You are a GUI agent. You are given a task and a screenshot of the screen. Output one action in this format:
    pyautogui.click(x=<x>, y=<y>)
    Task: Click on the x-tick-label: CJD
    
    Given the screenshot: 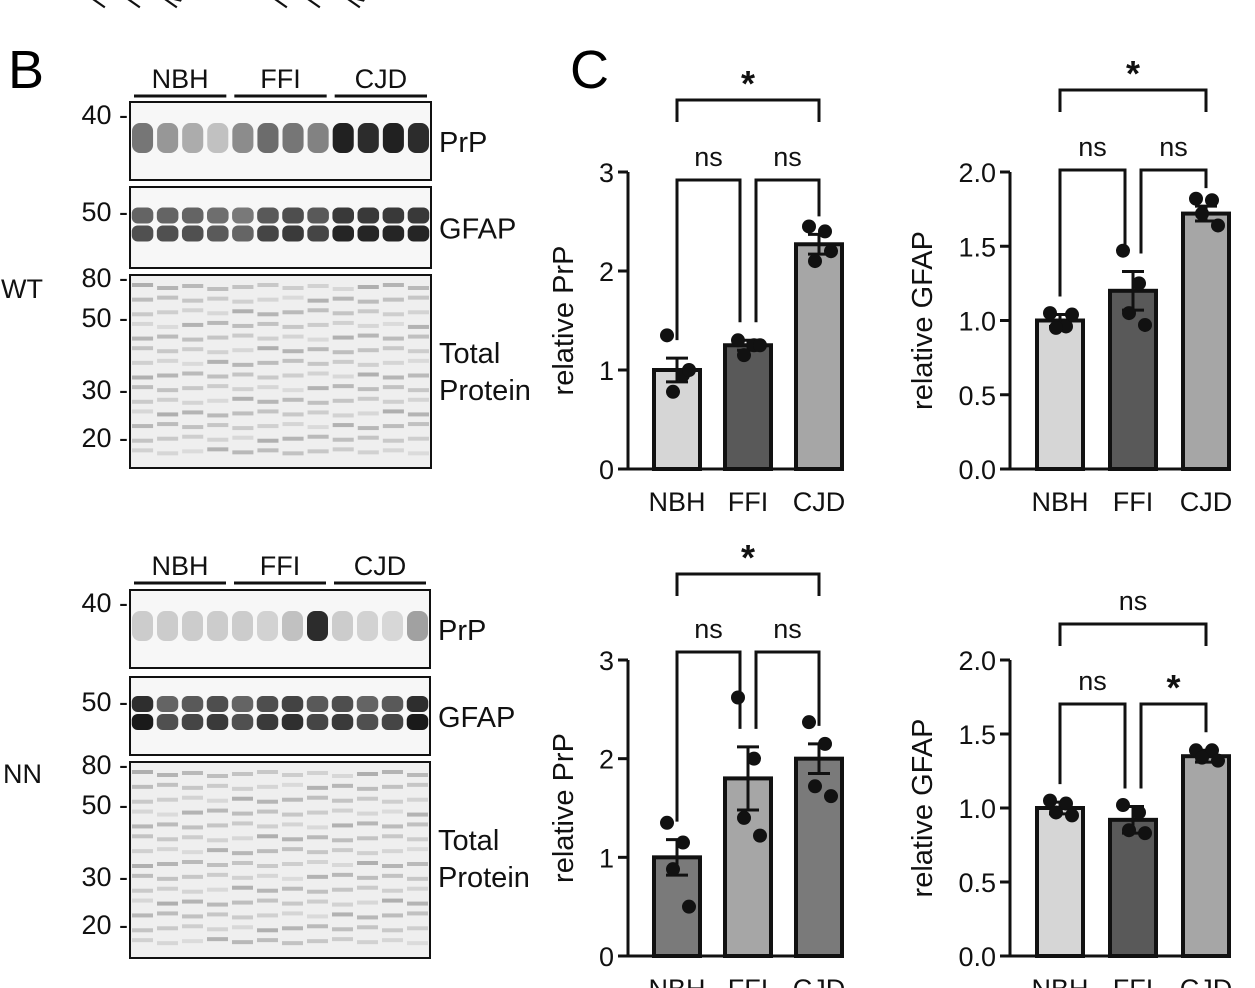 What is the action you would take?
    pyautogui.click(x=819, y=502)
    